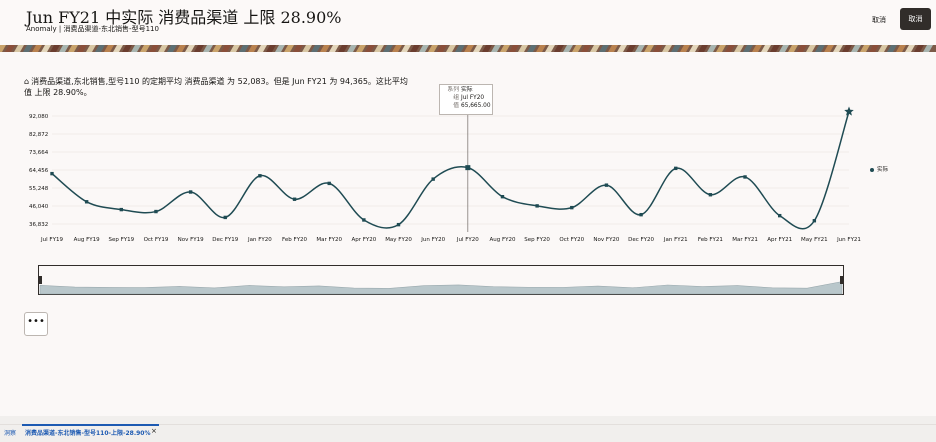  Describe the element at coordinates (467, 90) in the screenshot. I see `tooltip-series-value: 实际` at that location.